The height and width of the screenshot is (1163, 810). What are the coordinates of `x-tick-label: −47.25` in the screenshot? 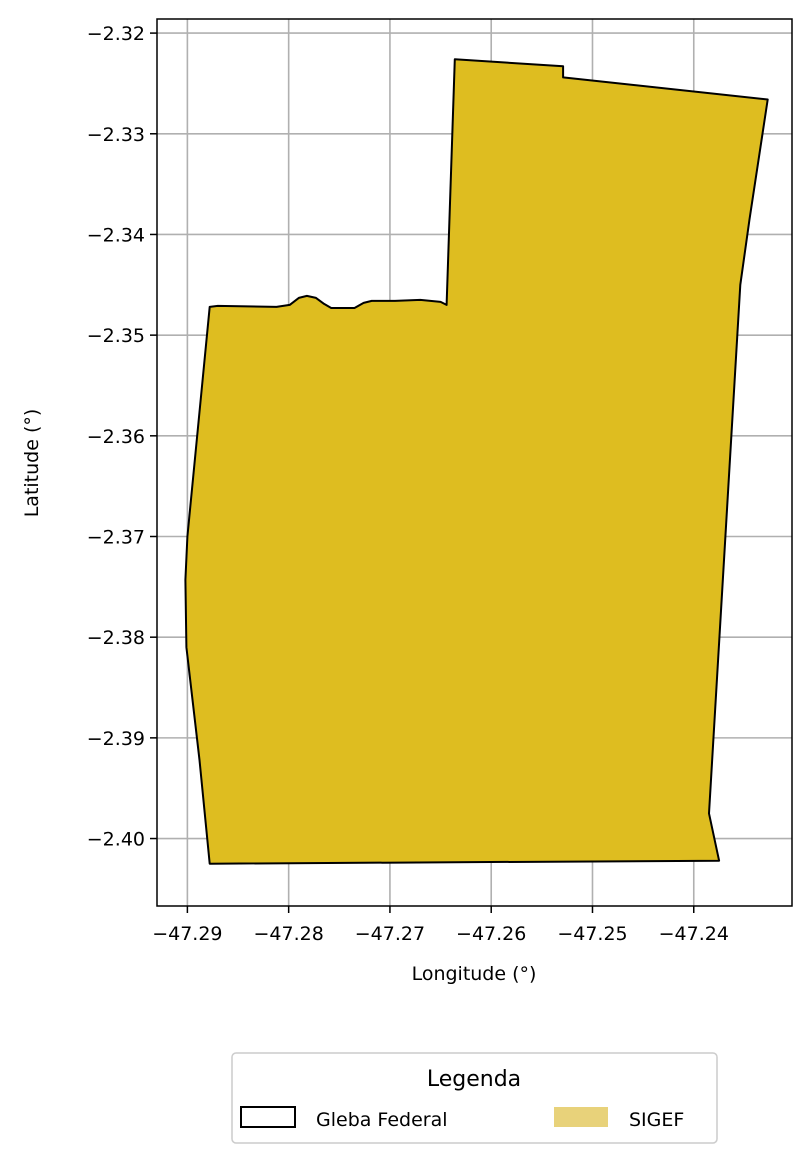 It's located at (592, 934).